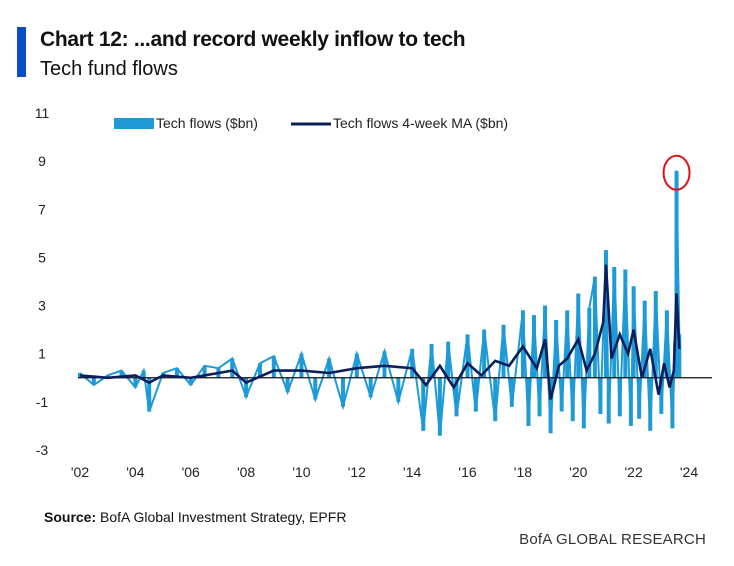  What do you see at coordinates (207, 123) in the screenshot?
I see `legend-label-flows: Tech flows ($bn)` at bounding box center [207, 123].